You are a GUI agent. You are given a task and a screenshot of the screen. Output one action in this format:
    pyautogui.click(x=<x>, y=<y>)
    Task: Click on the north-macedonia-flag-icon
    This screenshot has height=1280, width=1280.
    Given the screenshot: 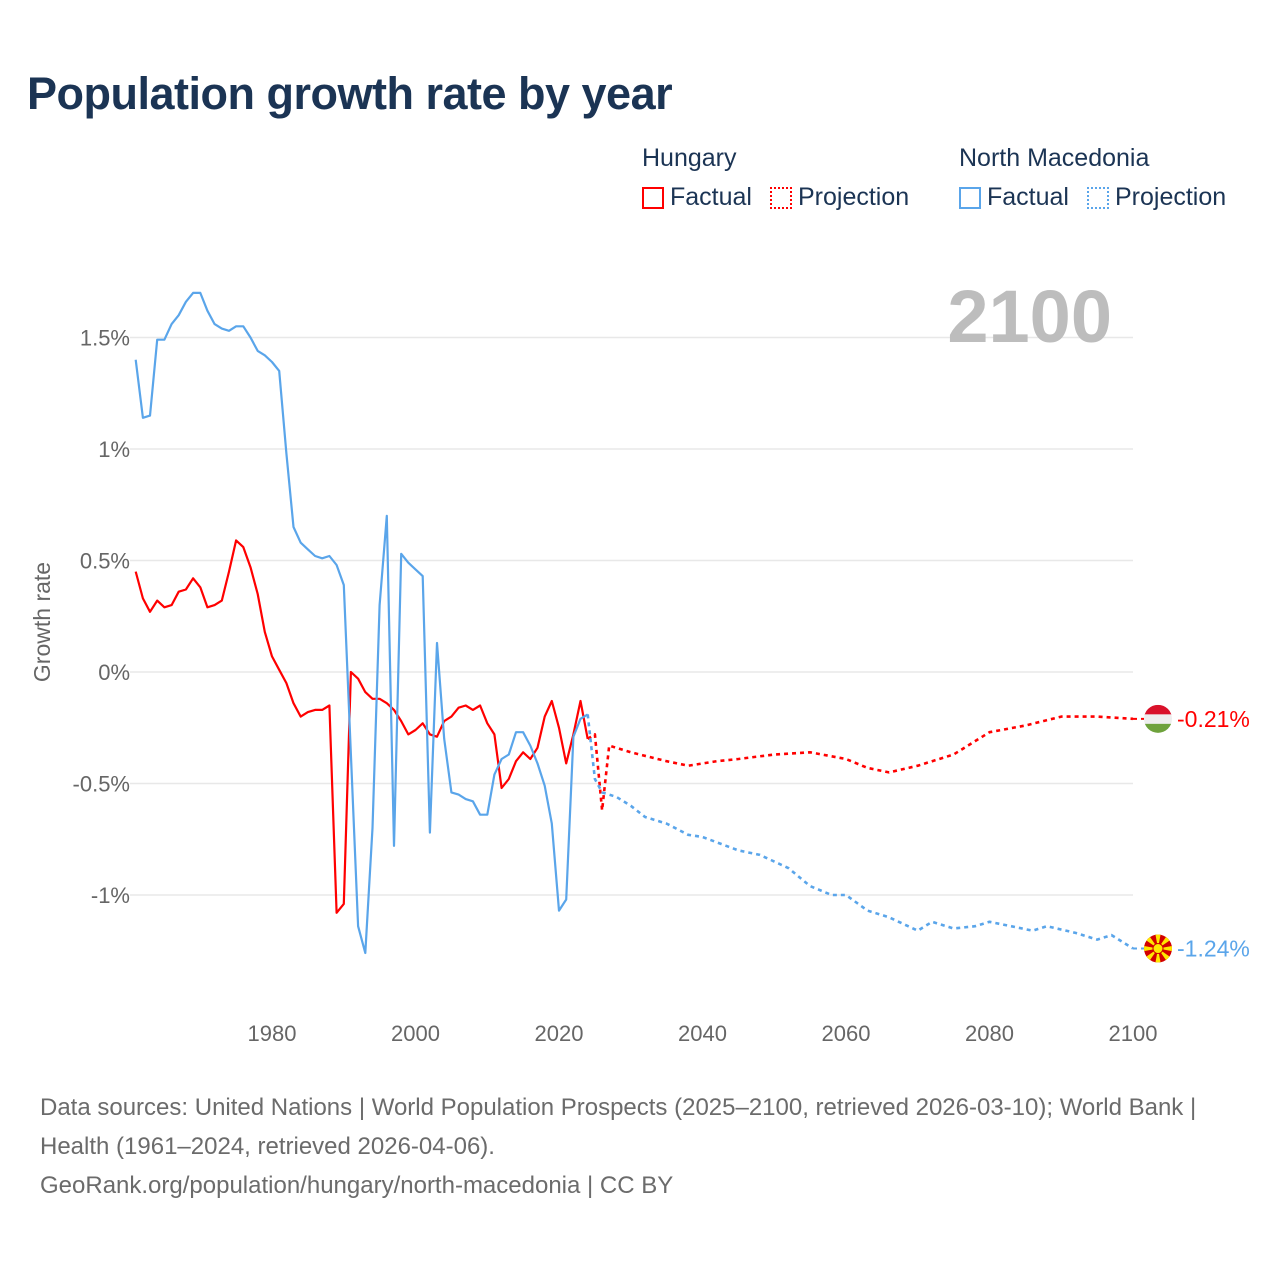 What is the action you would take?
    pyautogui.click(x=1158, y=948)
    